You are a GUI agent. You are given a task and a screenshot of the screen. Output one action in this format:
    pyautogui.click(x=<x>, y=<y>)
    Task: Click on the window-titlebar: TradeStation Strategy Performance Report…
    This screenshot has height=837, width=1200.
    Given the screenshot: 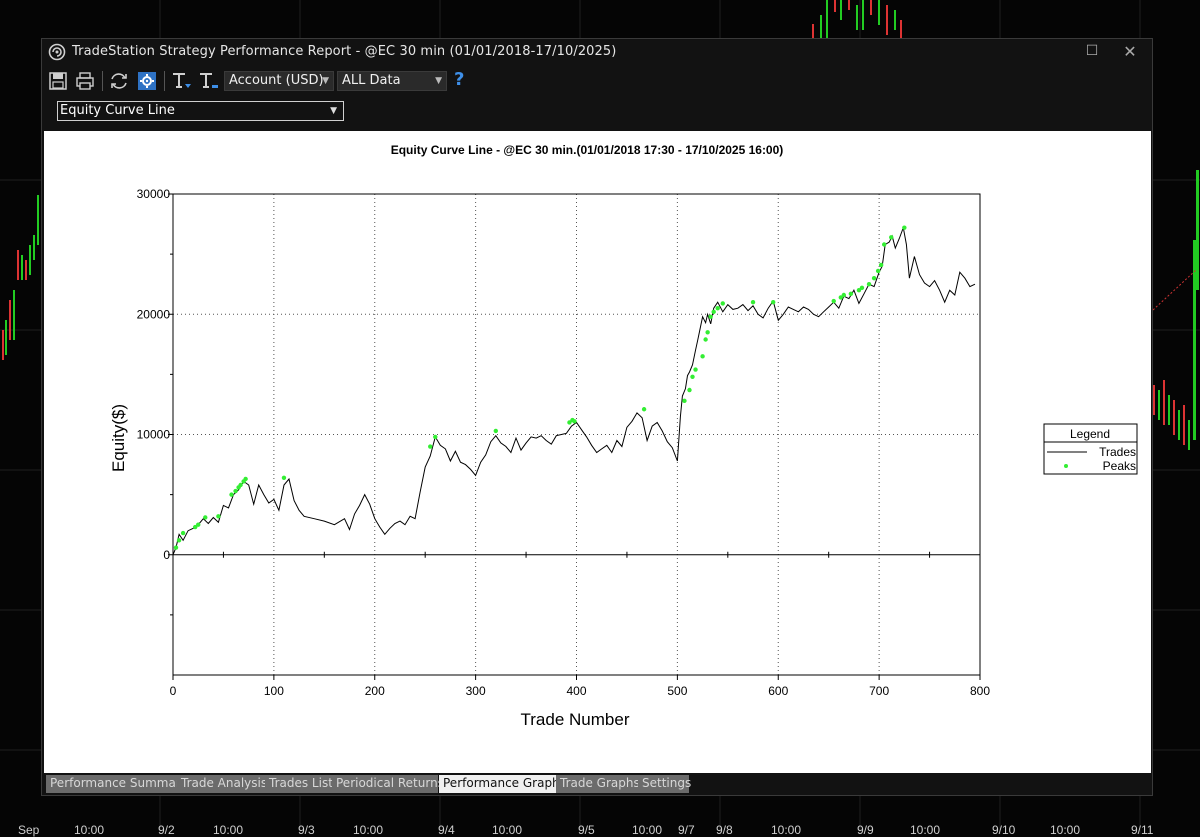 What is the action you would take?
    pyautogui.click(x=597, y=52)
    